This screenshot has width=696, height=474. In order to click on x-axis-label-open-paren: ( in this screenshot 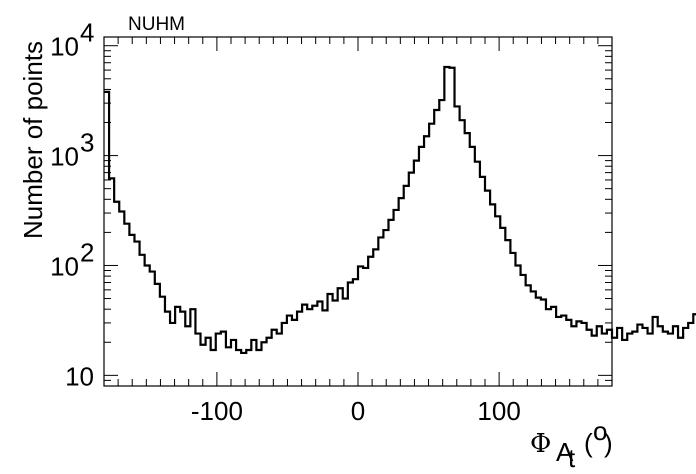, I will do `click(588, 443)`.